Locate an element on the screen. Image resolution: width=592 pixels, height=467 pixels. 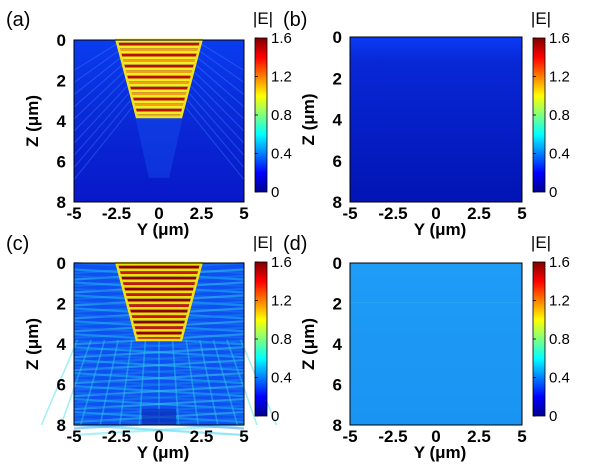
low-field-region is located at coordinates (159, 416).